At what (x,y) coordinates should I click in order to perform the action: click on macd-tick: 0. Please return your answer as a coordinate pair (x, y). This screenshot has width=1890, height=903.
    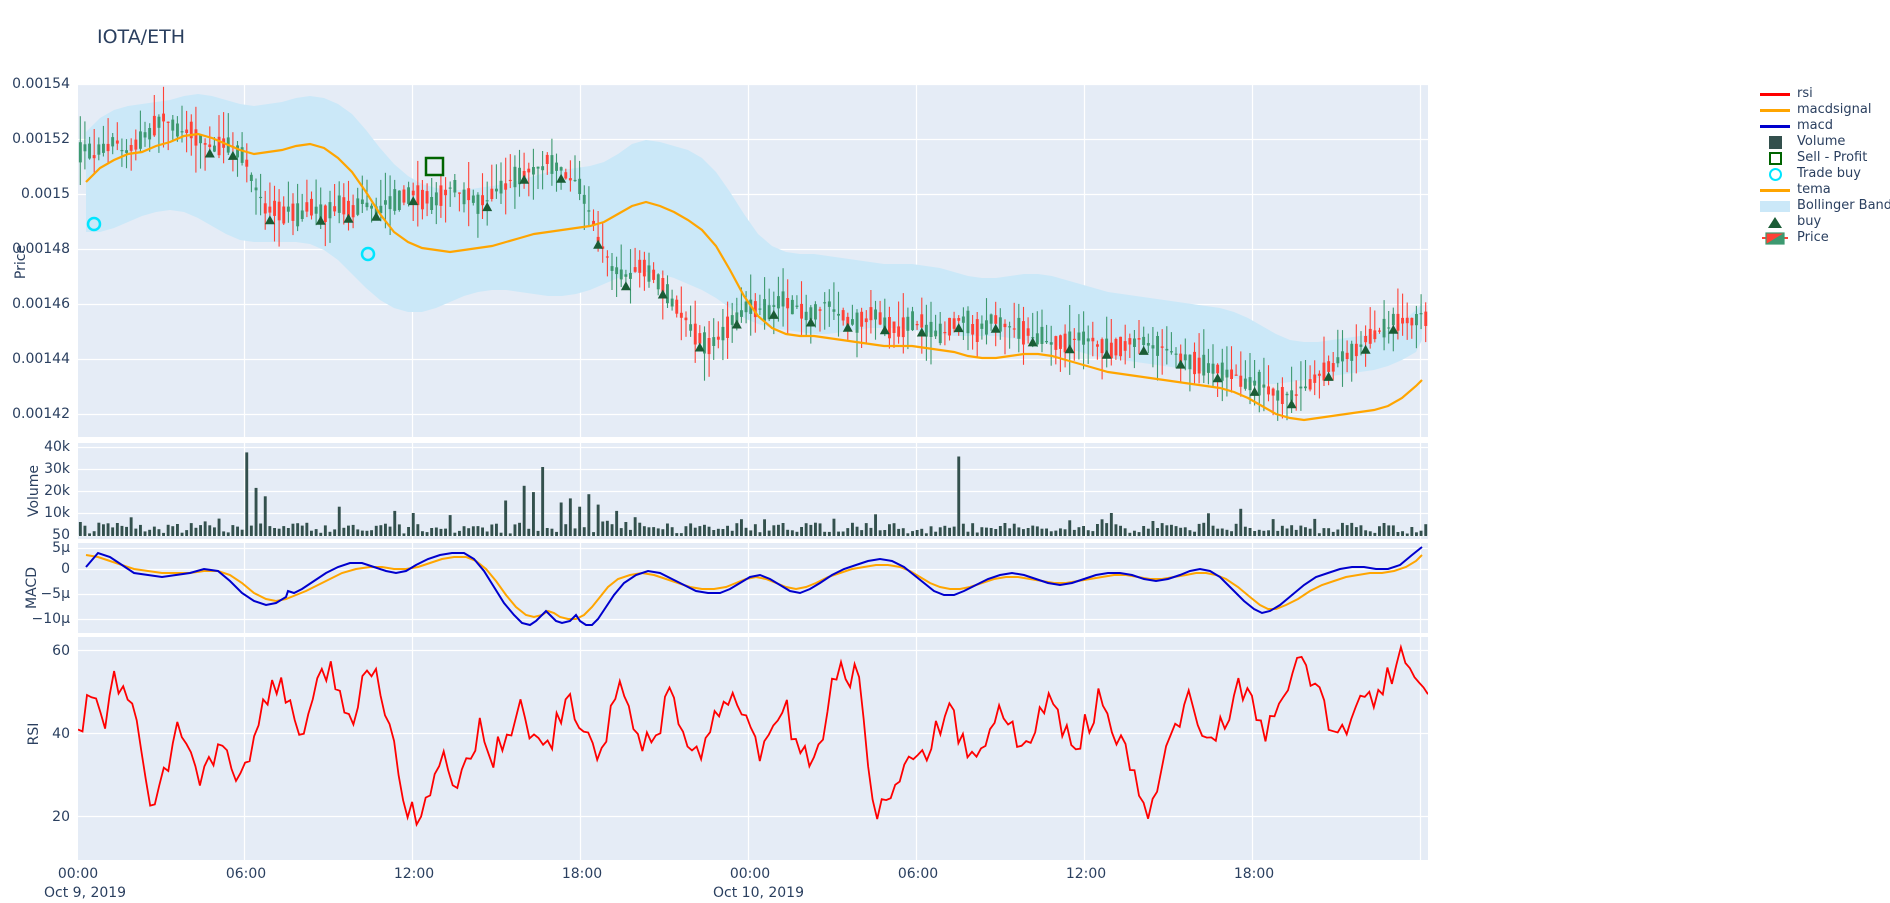
    Looking at the image, I should click on (65, 569).